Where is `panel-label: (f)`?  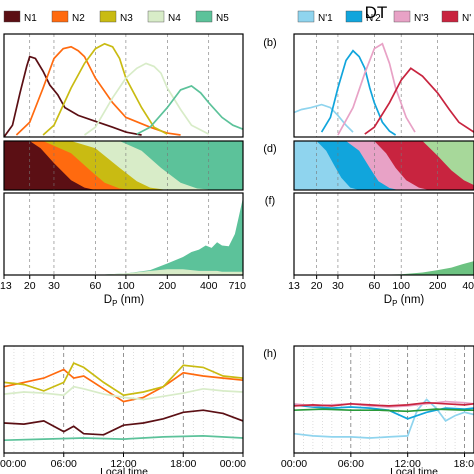
panel-label: (f) is located at coordinates (270, 201).